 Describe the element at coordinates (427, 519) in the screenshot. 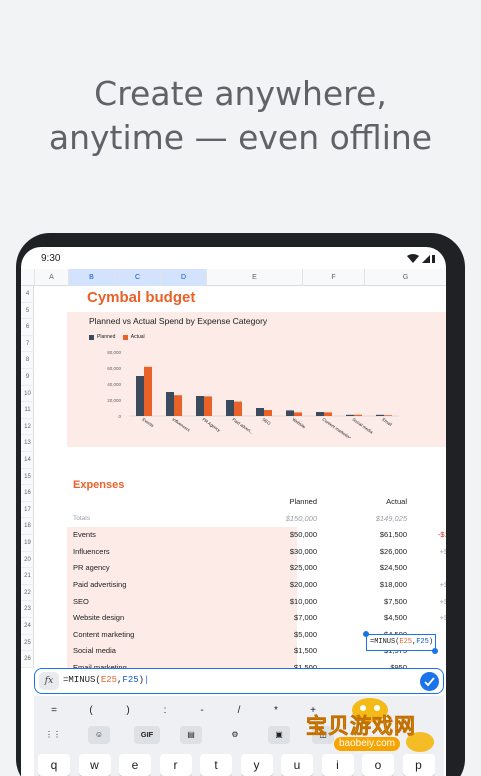

I see `cell-diff: +$975` at that location.